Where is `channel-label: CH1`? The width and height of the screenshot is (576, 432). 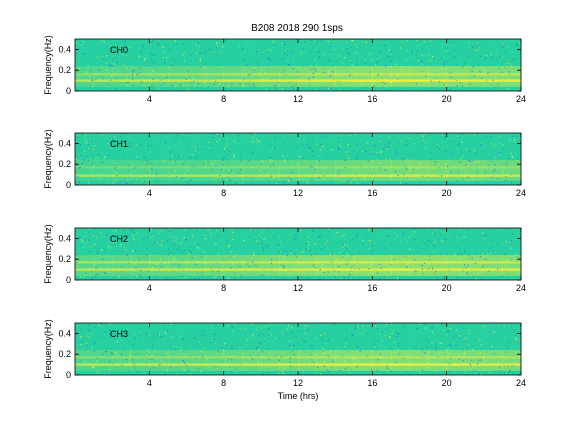 channel-label: CH1 is located at coordinates (119, 144).